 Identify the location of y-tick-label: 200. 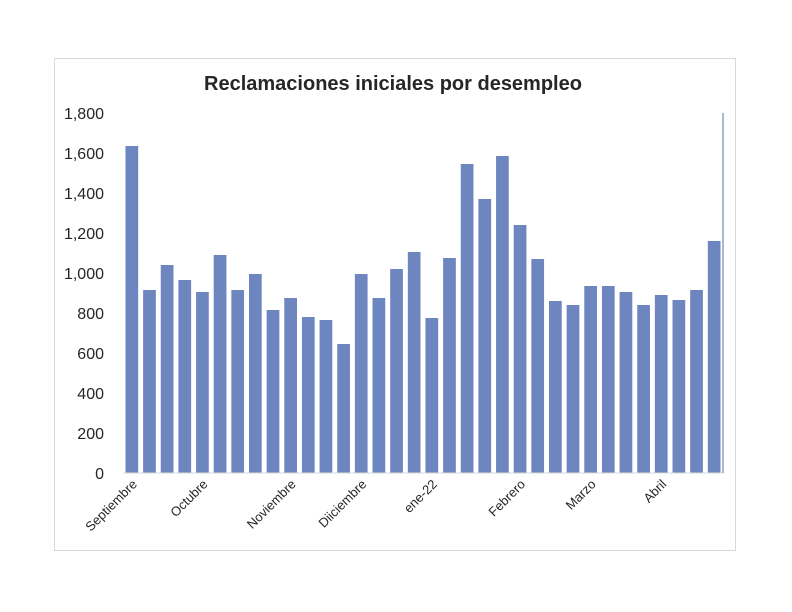
(90, 434).